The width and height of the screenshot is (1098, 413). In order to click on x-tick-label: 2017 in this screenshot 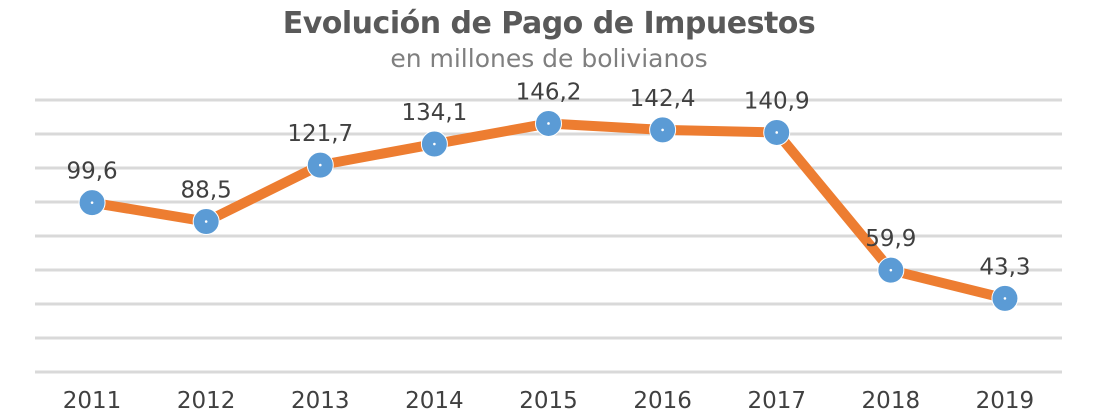, I will do `click(776, 400)`.